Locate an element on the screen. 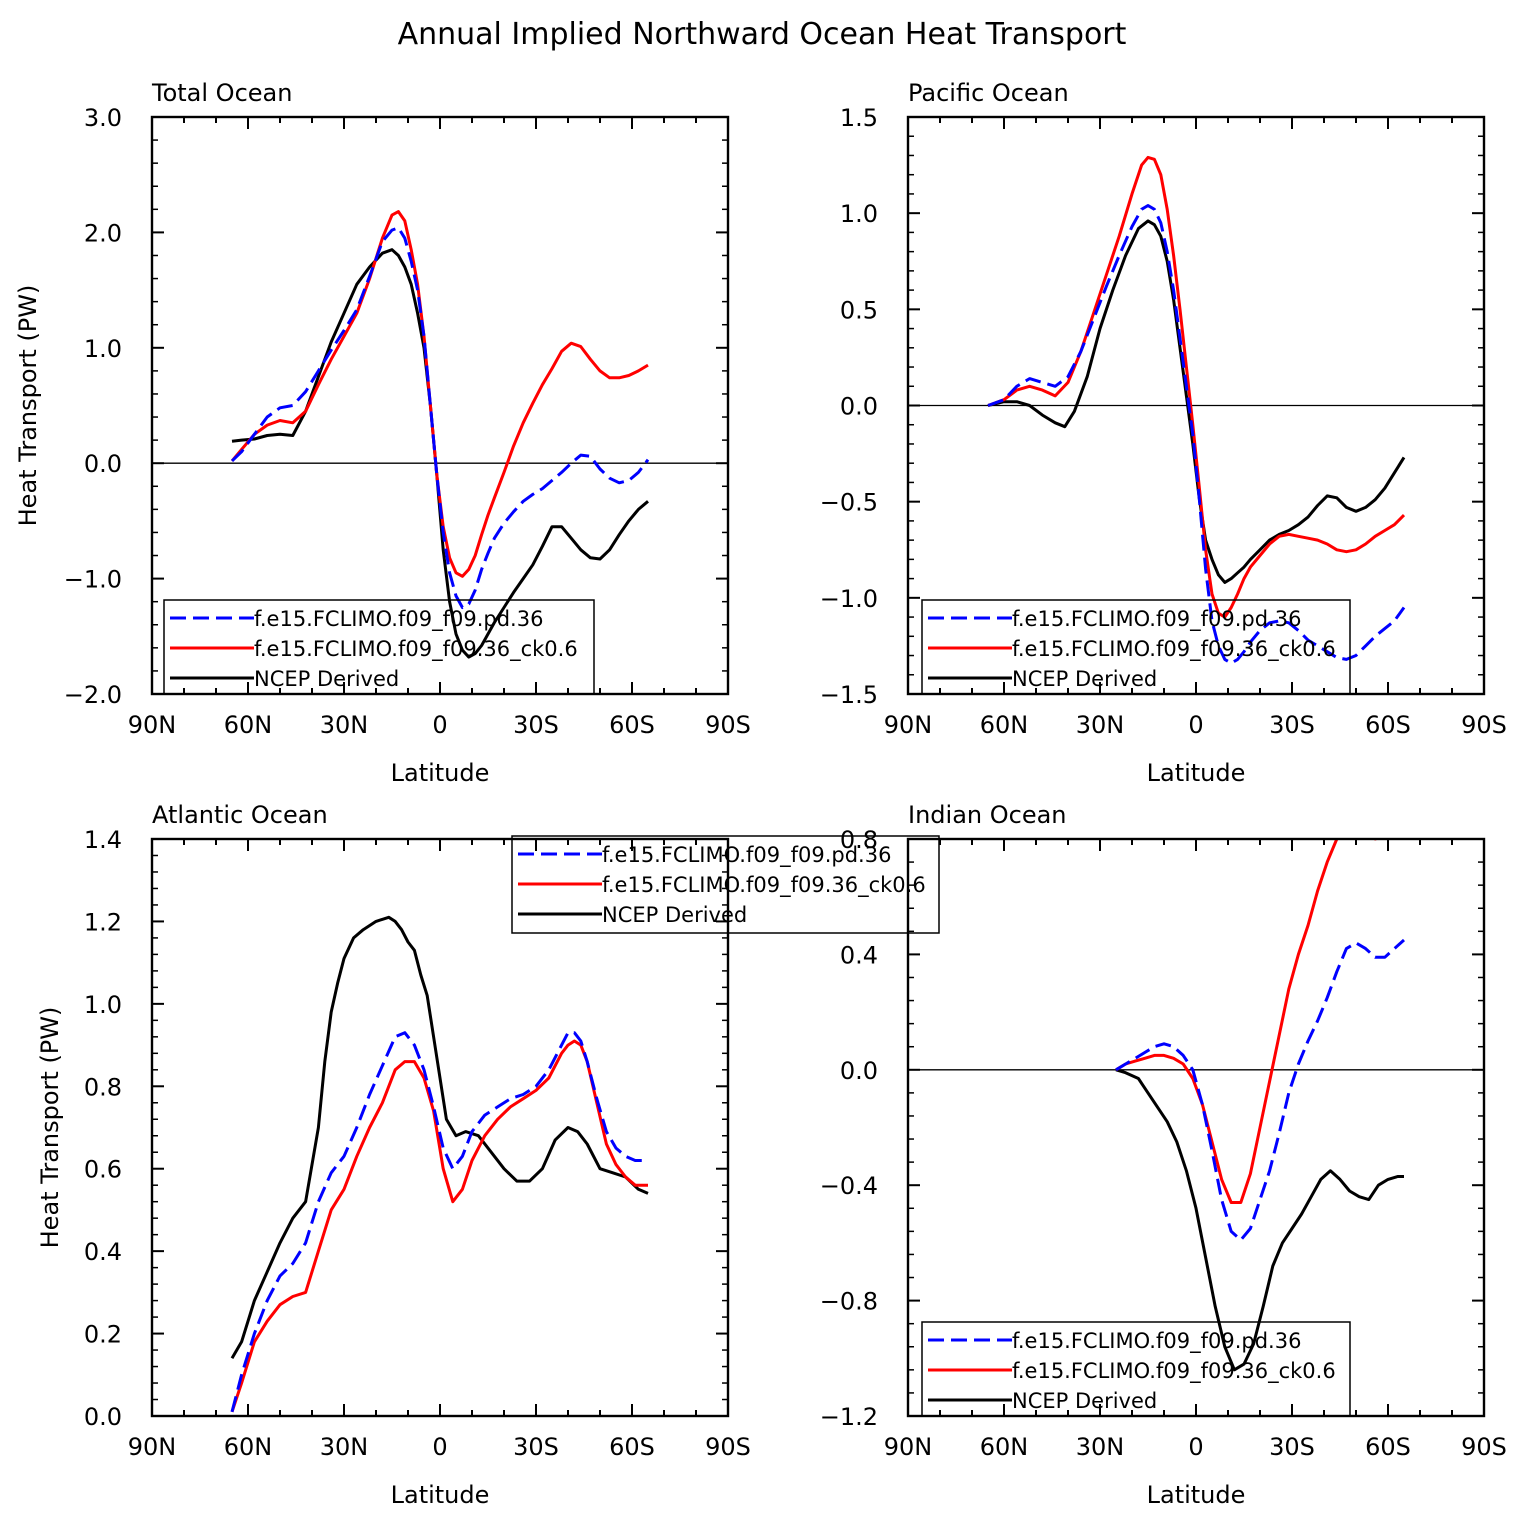  y-tick-label: 1.2 is located at coordinates (103, 922).